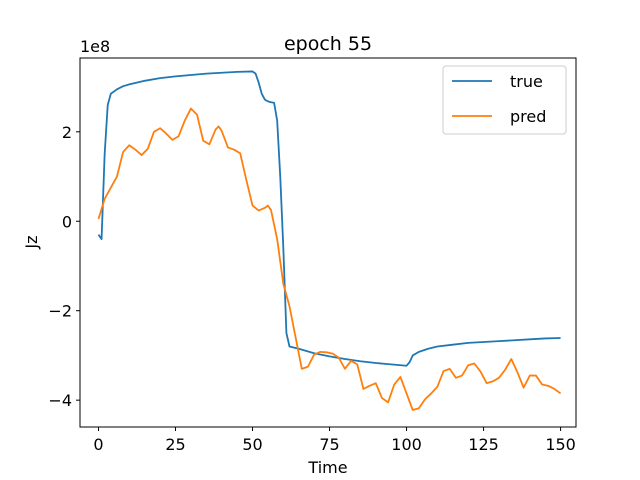 The width and height of the screenshot is (640, 480). Describe the element at coordinates (252, 444) in the screenshot. I see `x-tick-label: 50` at that location.